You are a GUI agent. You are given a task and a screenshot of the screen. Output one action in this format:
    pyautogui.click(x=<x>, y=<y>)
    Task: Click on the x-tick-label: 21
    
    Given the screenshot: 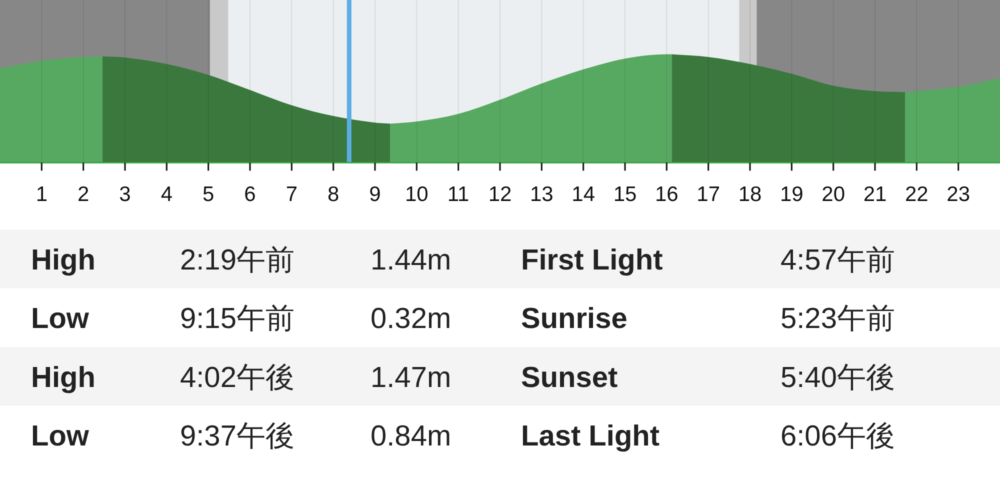 What is the action you would take?
    pyautogui.click(x=875, y=194)
    